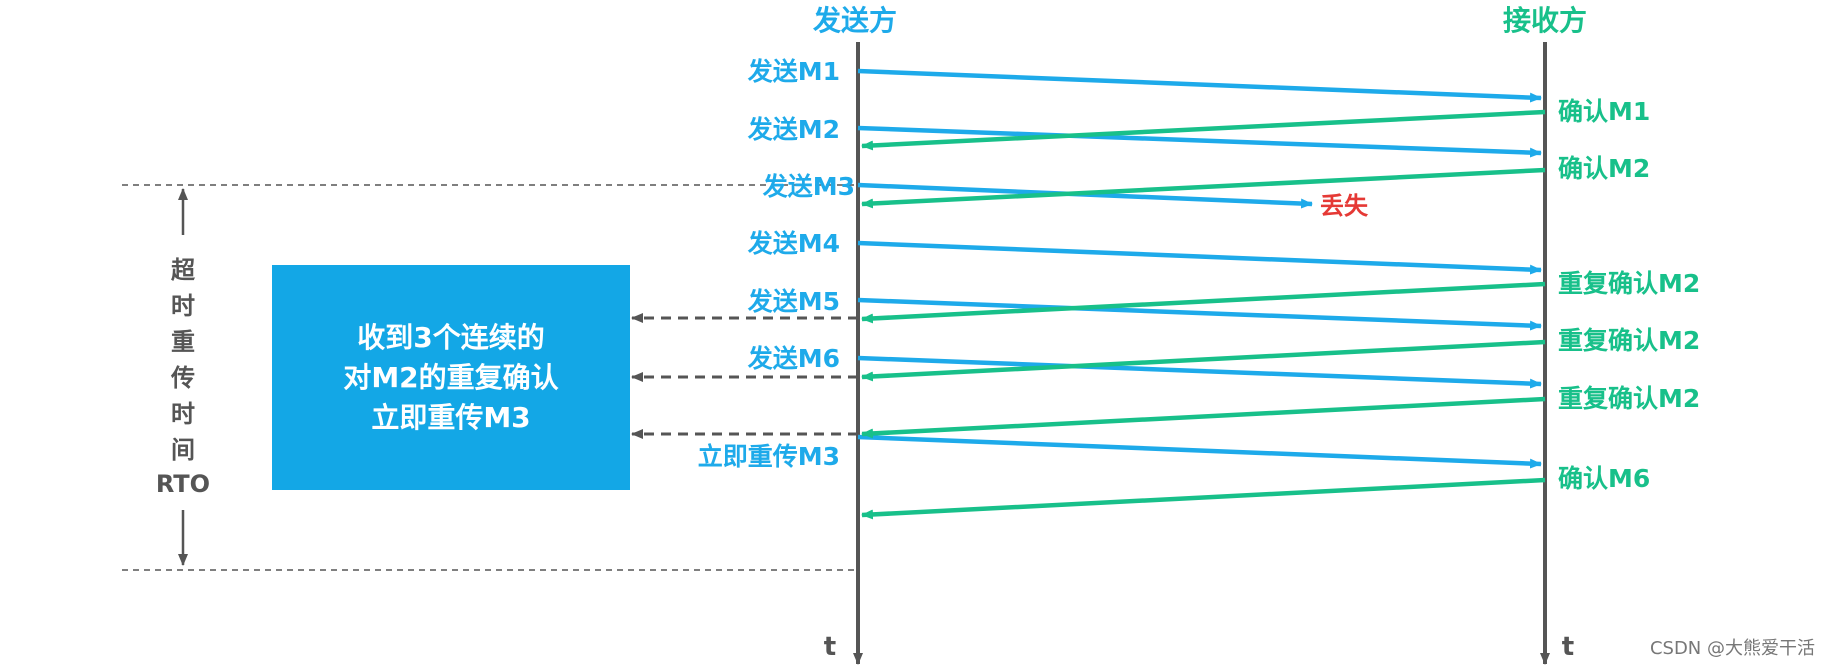 This screenshot has width=1831, height=669. I want to click on rto-abbr: RTO, so click(183, 484).